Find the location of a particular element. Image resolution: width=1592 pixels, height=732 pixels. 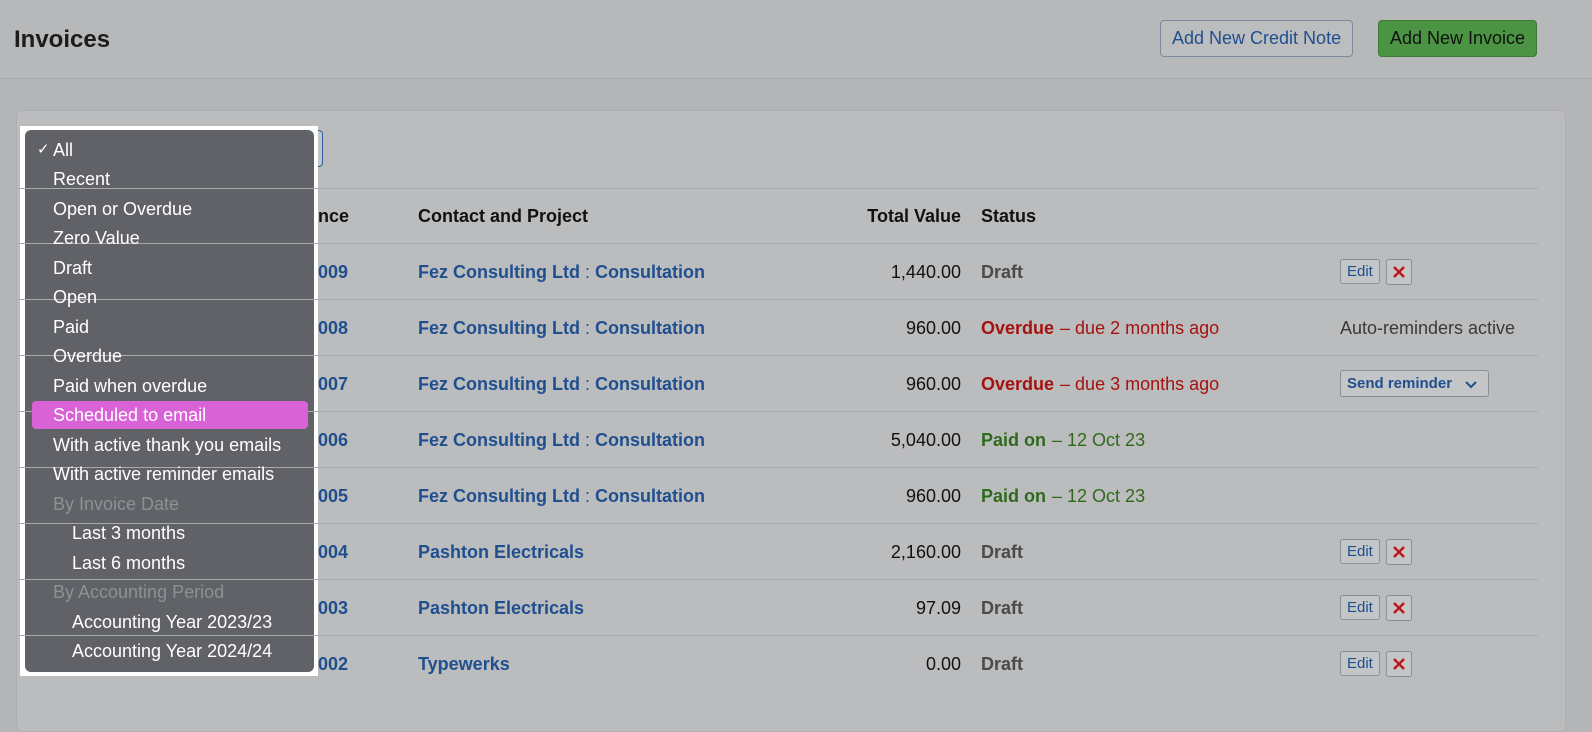

menu-heading: By Accounting Period is located at coordinates (139, 592).